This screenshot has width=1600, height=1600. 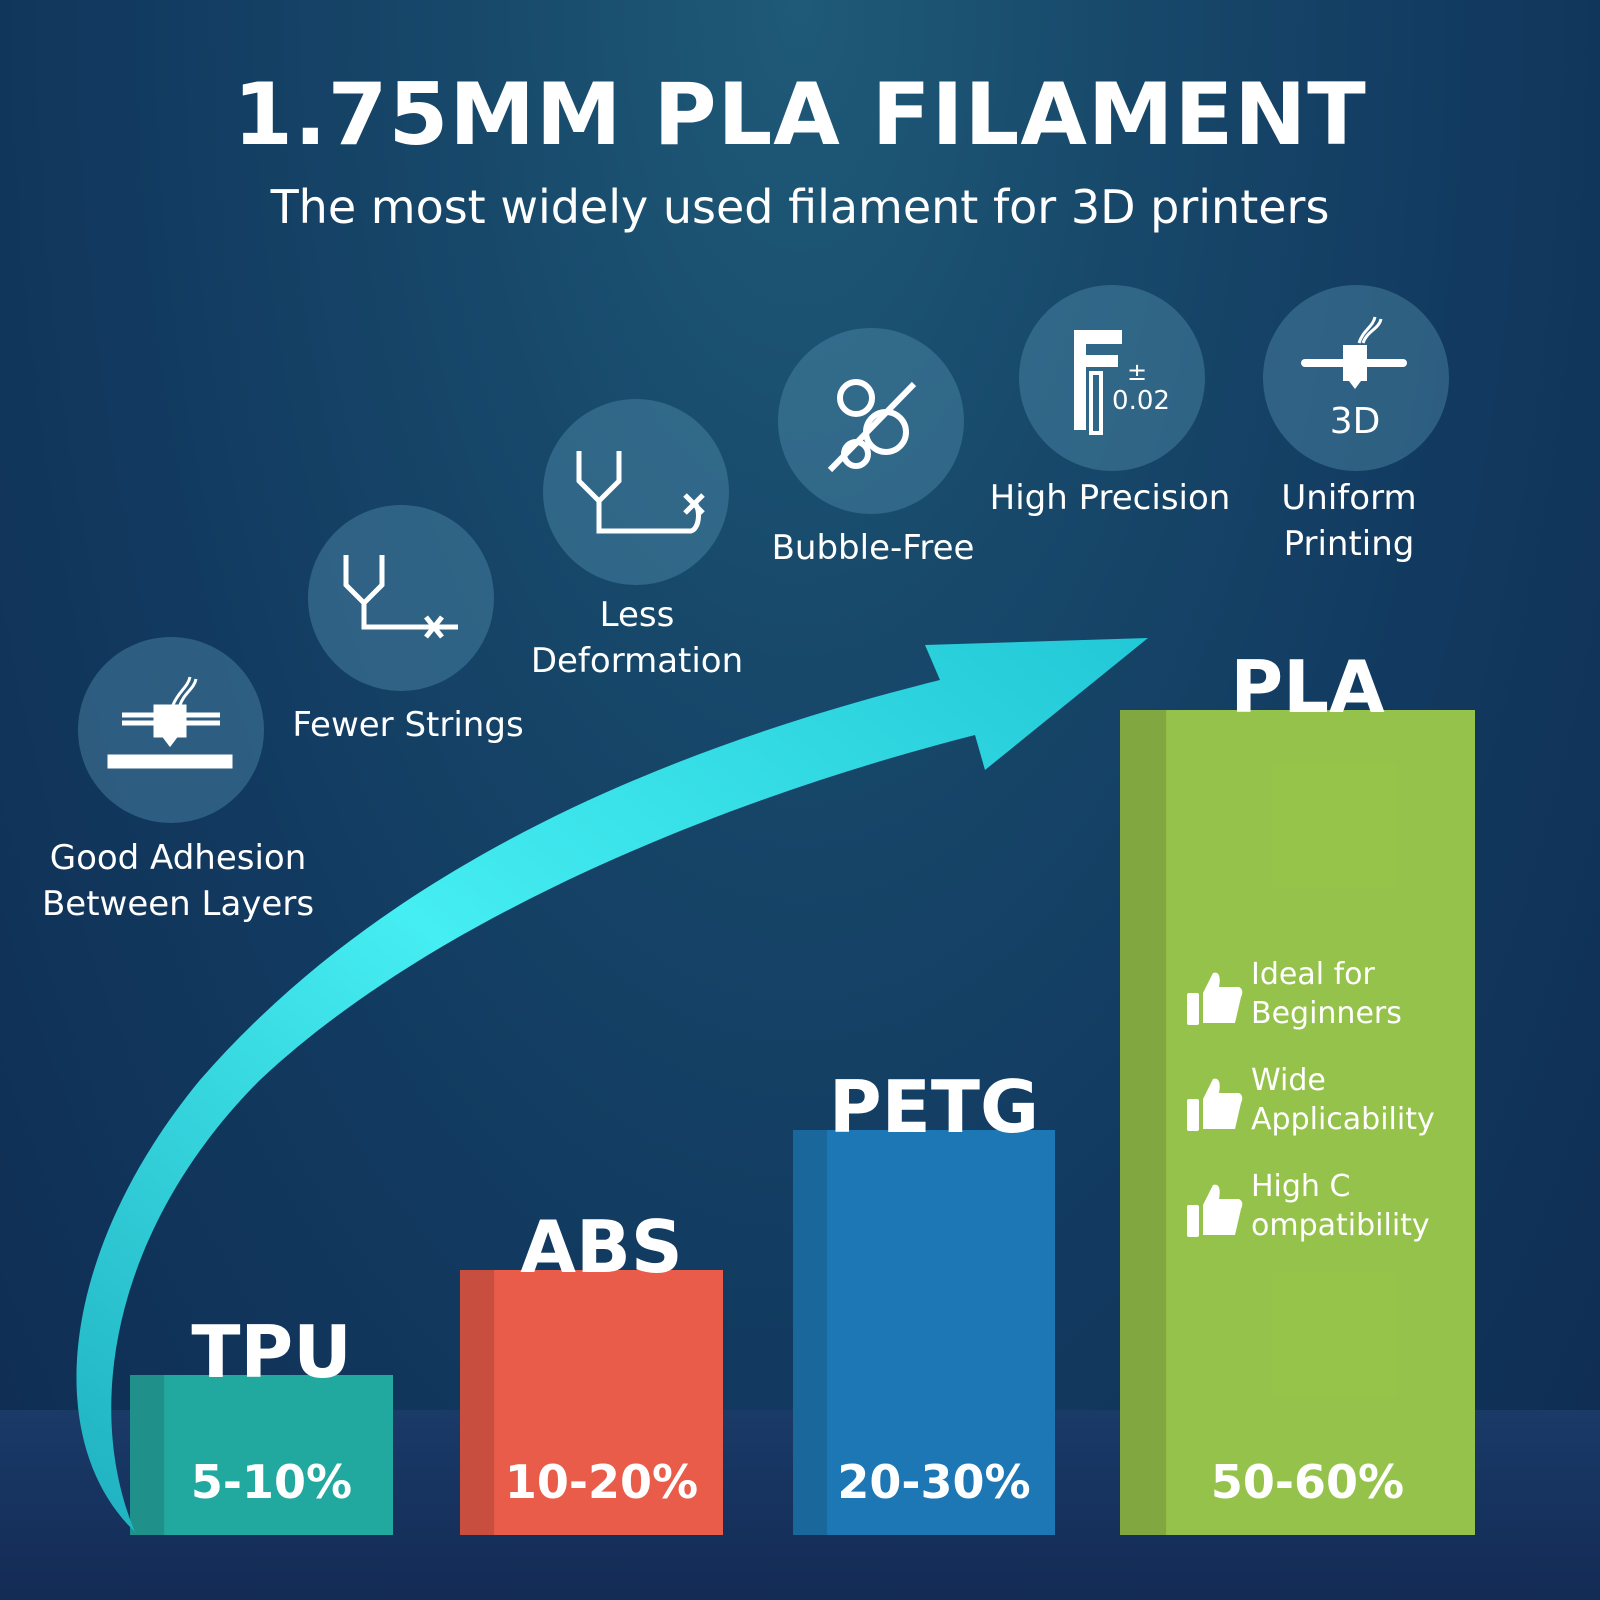 I want to click on feature-label: Fewer Strings, so click(x=408, y=725).